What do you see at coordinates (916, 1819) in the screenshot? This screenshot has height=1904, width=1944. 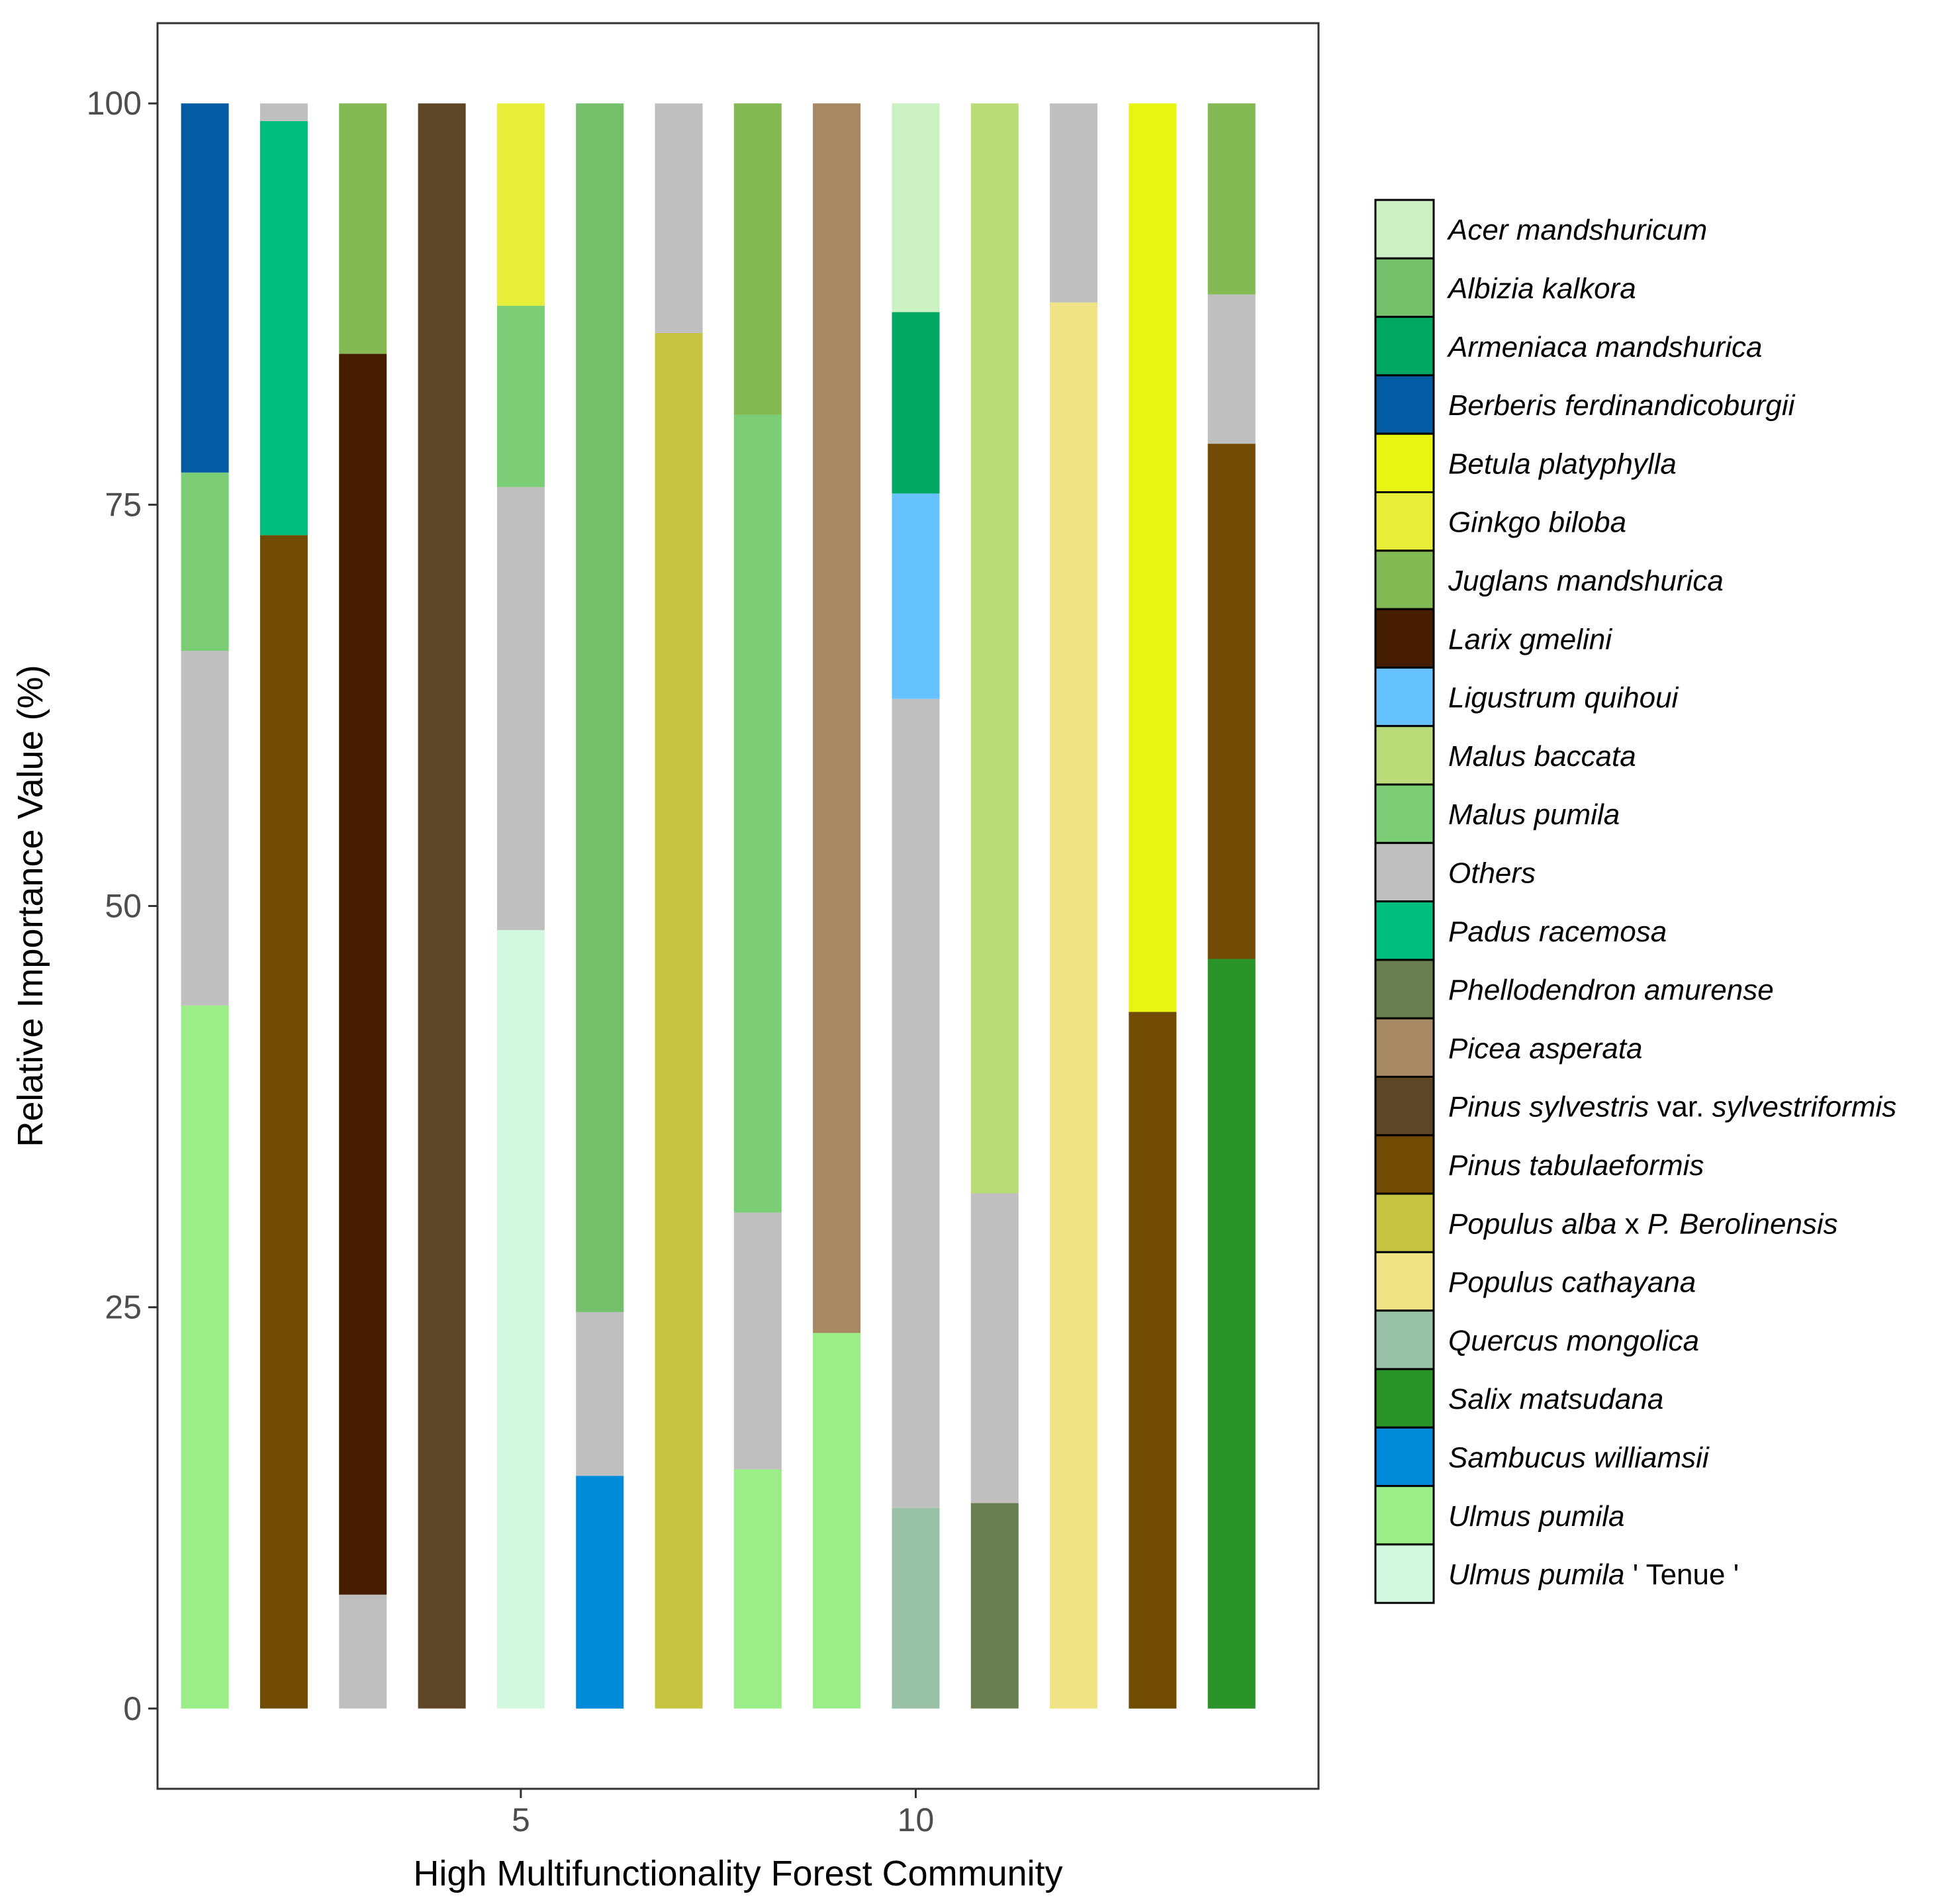 I see `x-tick-label: 10` at bounding box center [916, 1819].